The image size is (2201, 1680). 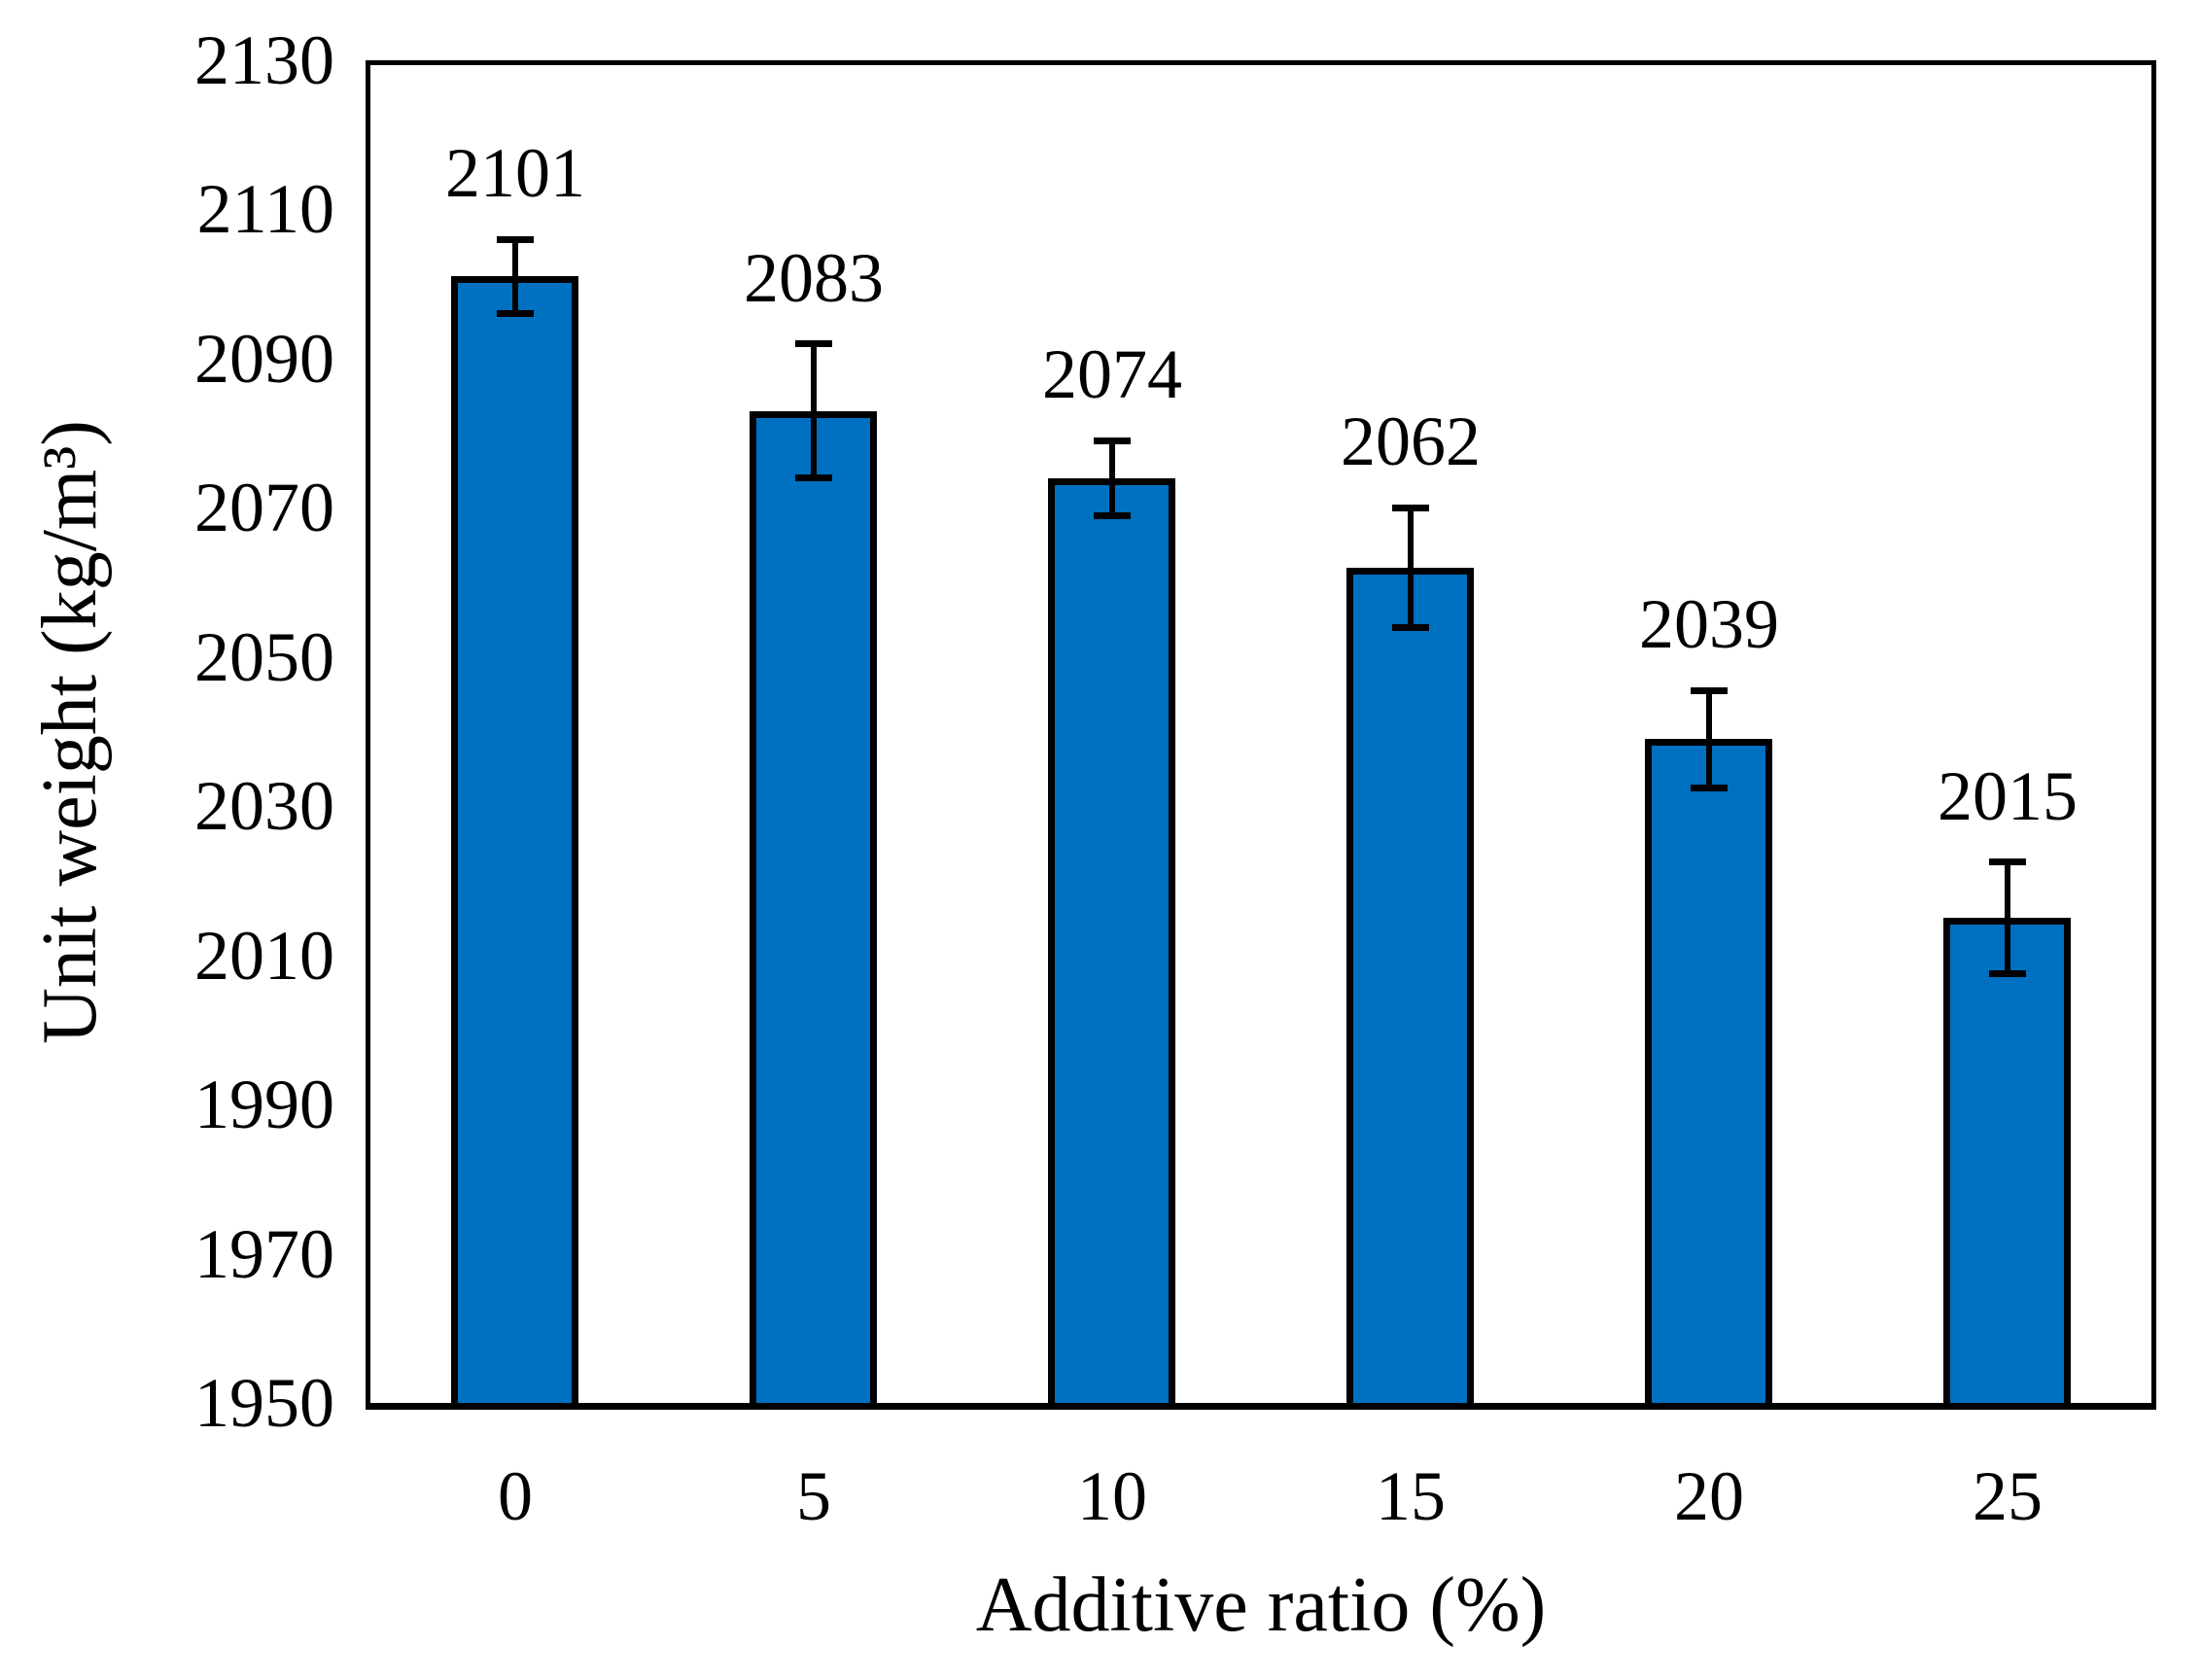 What do you see at coordinates (264, 956) in the screenshot?
I see `y-tick-label: 2010` at bounding box center [264, 956].